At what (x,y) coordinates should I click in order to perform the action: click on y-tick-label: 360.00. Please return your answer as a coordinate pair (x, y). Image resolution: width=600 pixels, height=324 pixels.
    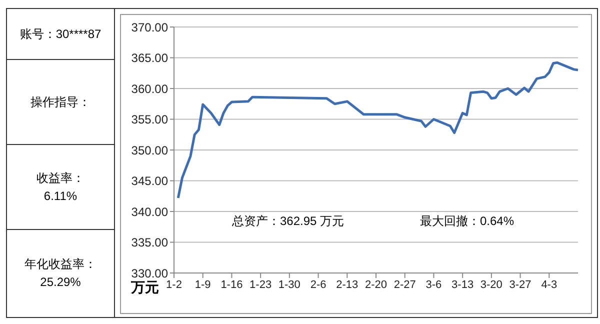
    Looking at the image, I should click on (149, 89).